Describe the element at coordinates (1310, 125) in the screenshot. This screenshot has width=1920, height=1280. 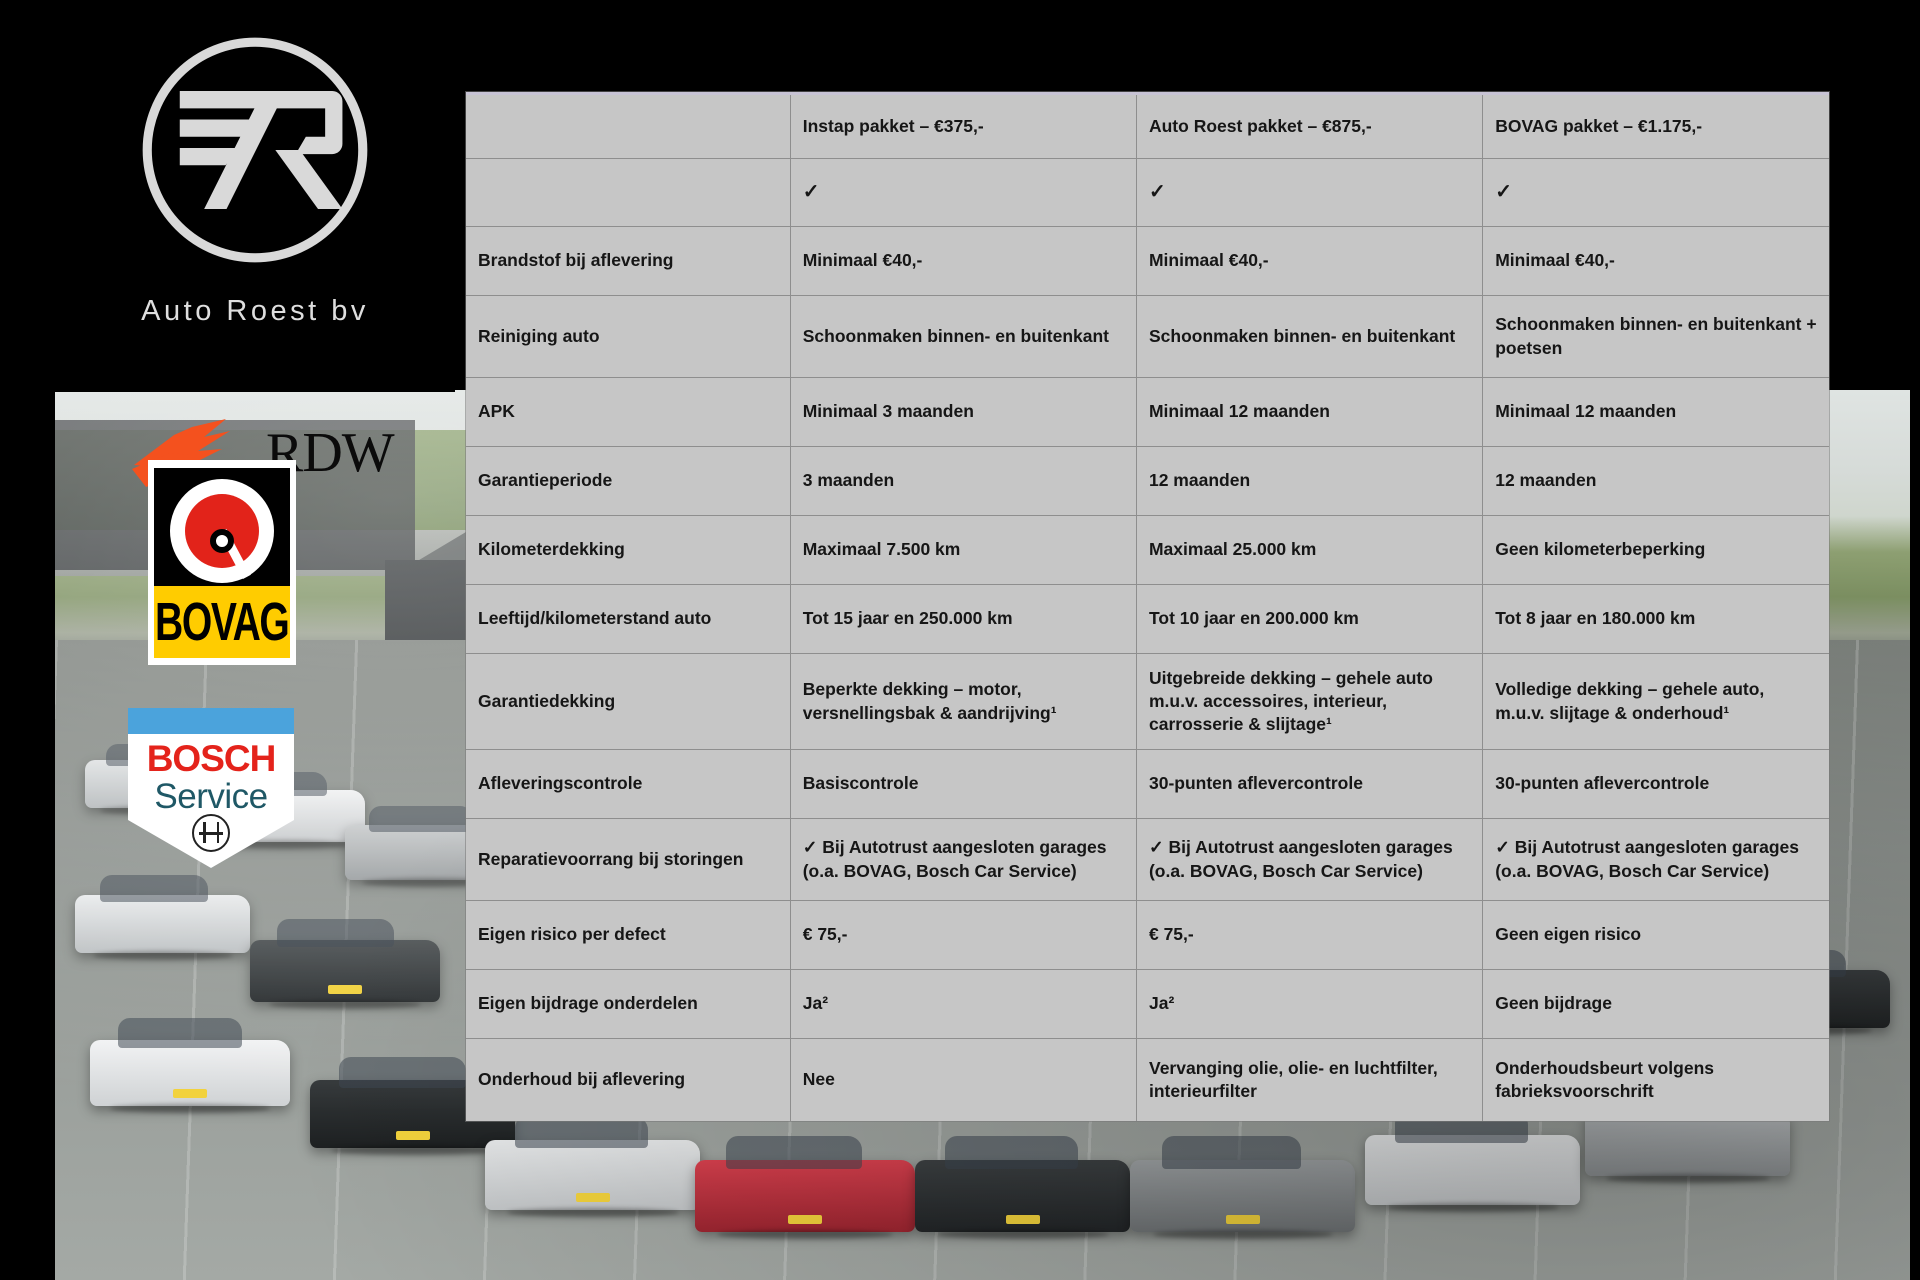
I see `header-package-auto-roest: Auto Roest pakket – €875,-` at that location.